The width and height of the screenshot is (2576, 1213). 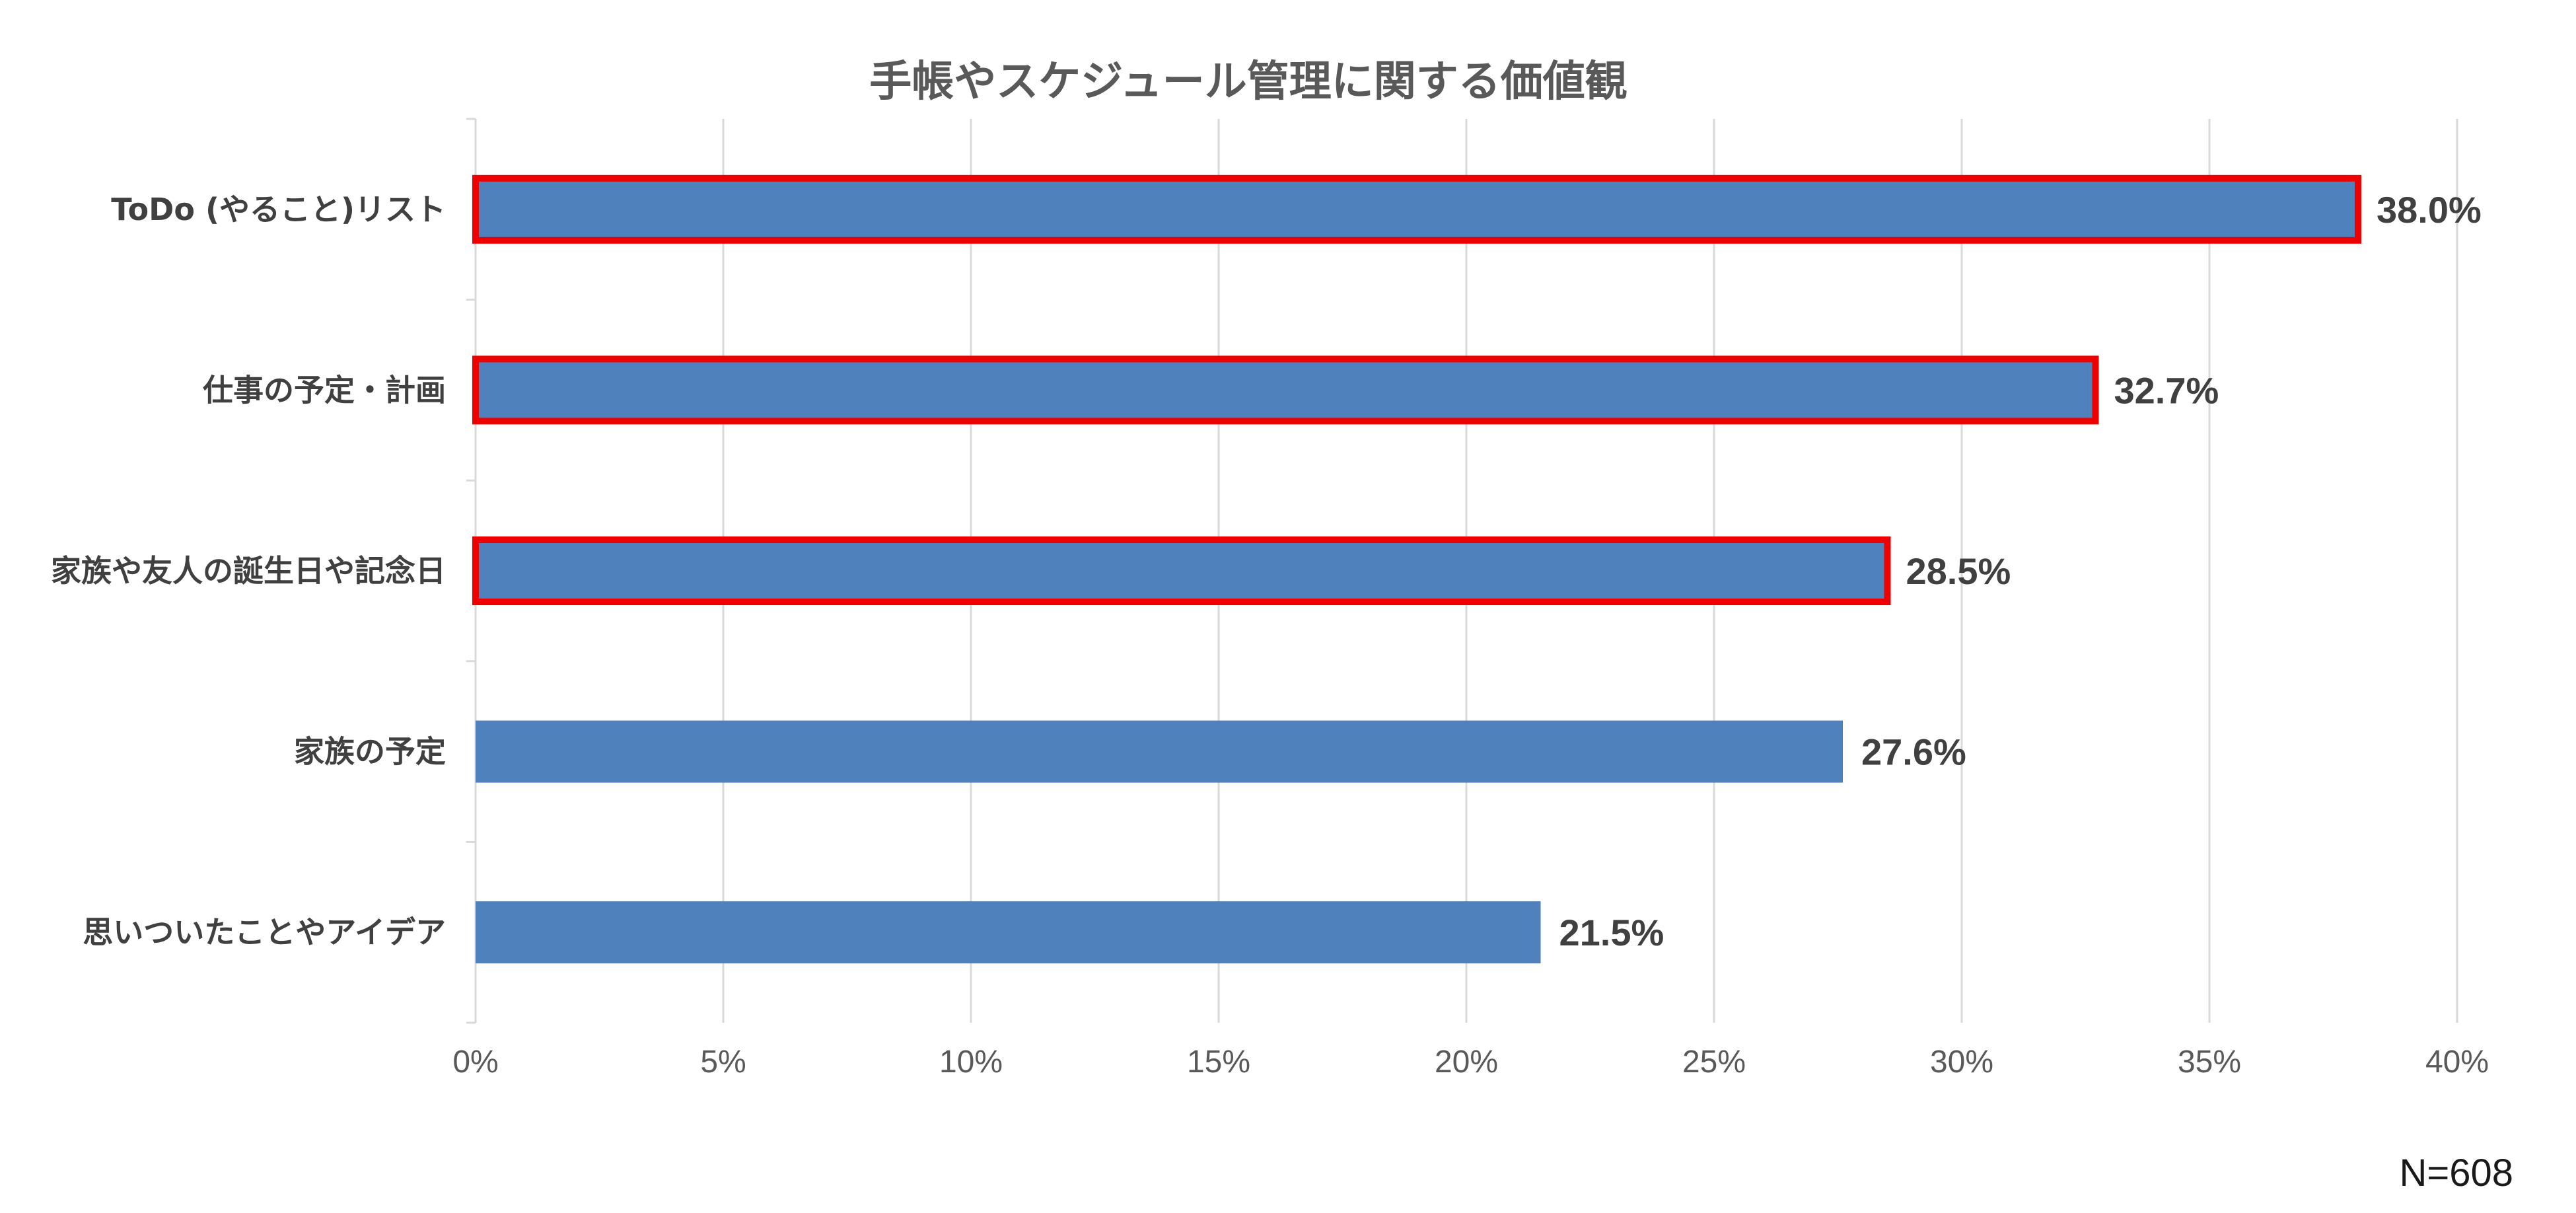 I want to click on x-tick-label: 40%, so click(x=2457, y=1062).